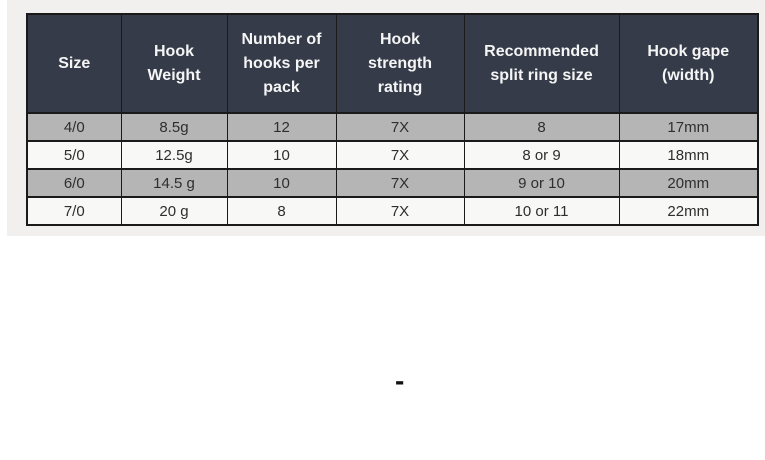  I want to click on table-cell: 22mm, so click(688, 211).